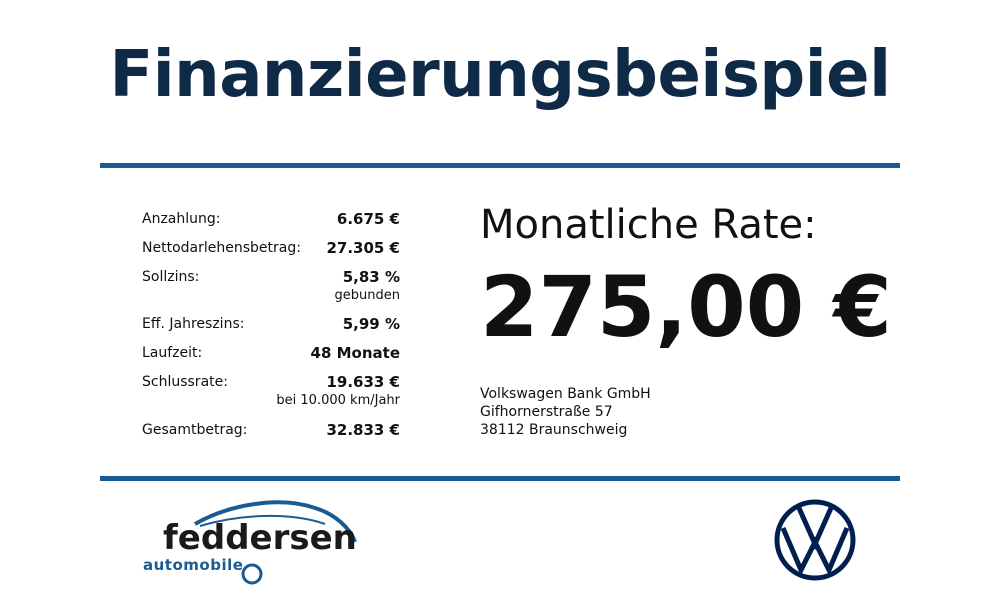 This screenshot has height=600, width=1000. I want to click on dealer-tagline: automobile, so click(193, 565).